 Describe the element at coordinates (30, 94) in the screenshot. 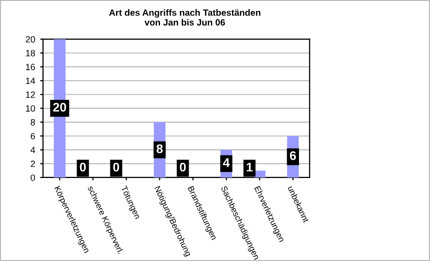

I see `y-tick-label: 12` at that location.